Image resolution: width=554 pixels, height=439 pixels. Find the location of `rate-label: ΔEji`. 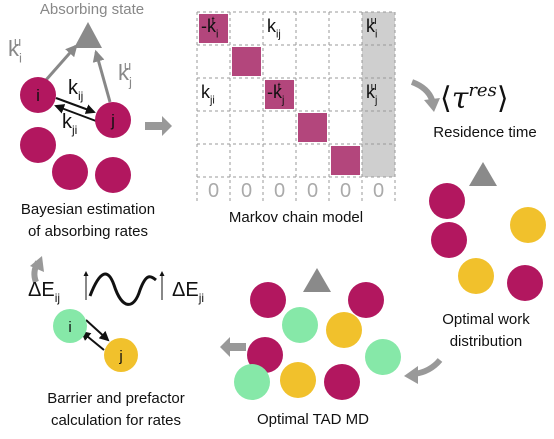

rate-label: ΔEji is located at coordinates (188, 292).